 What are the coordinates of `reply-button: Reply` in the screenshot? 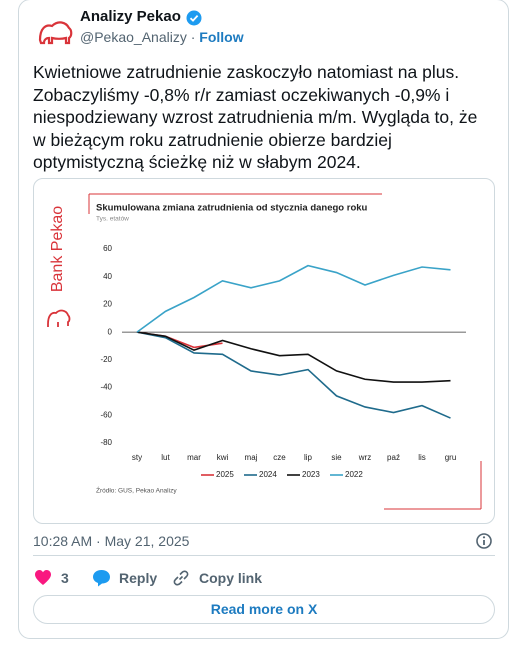 It's located at (138, 578).